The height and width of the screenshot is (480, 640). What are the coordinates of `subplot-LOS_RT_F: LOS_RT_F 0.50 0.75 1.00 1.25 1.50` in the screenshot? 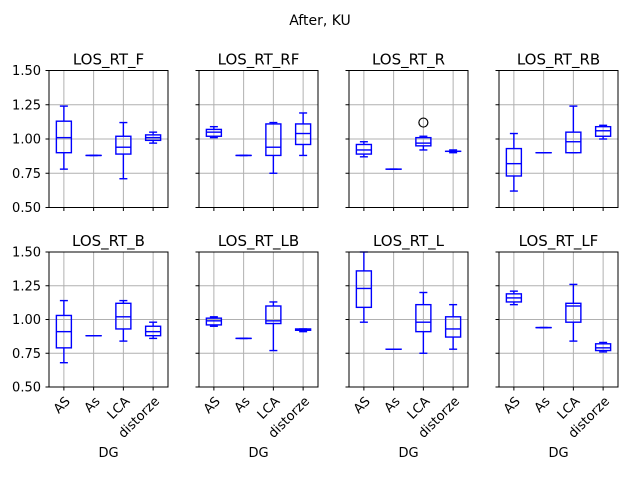 It's located at (90, 133).